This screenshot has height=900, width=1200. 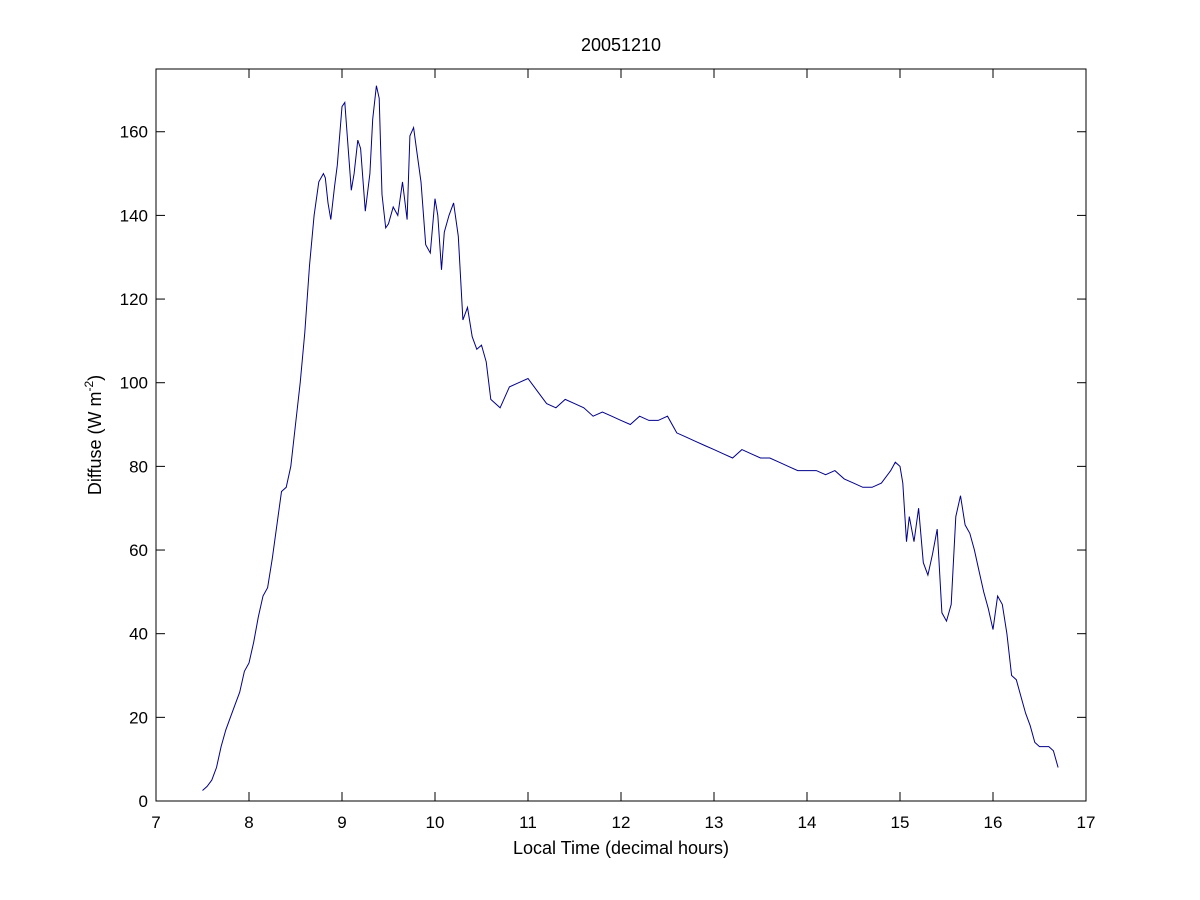 What do you see at coordinates (1086, 822) in the screenshot?
I see `x-tick-label: 17` at bounding box center [1086, 822].